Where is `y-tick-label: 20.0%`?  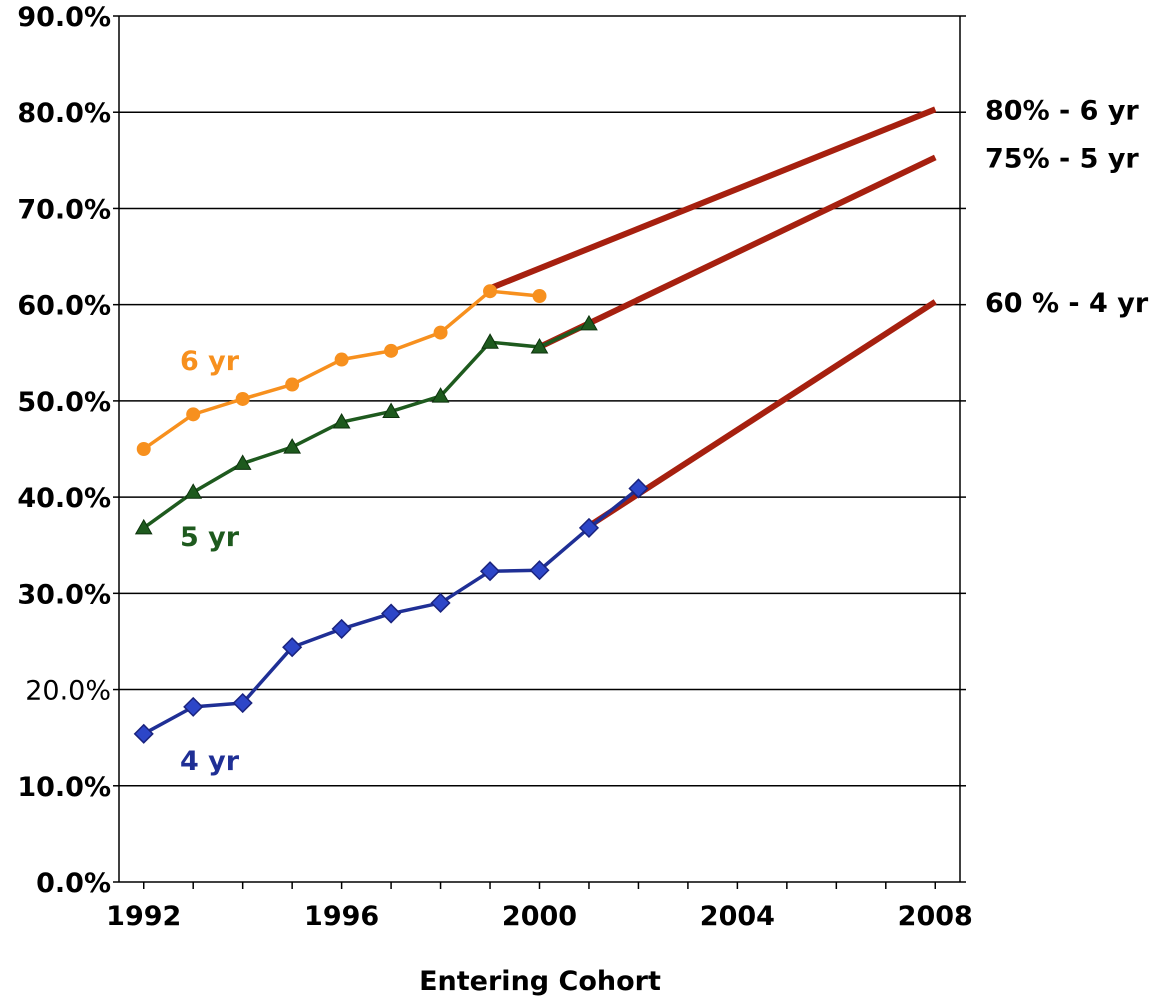
y-tick-label: 20.0% is located at coordinates (68, 691).